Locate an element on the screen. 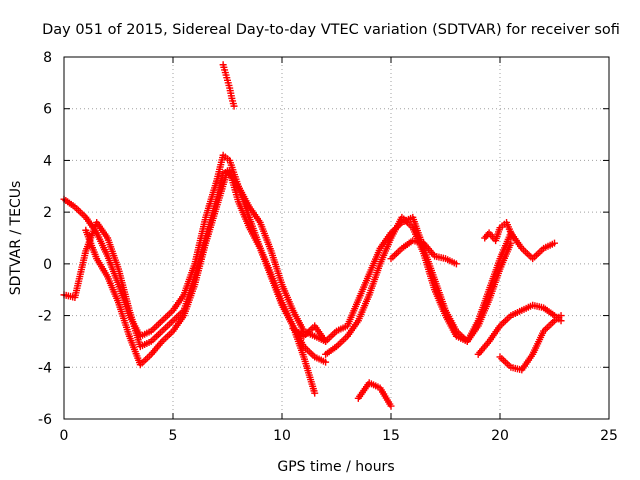 This screenshot has width=640, height=480. x-axis-label: GPS time / hours is located at coordinates (335, 467).